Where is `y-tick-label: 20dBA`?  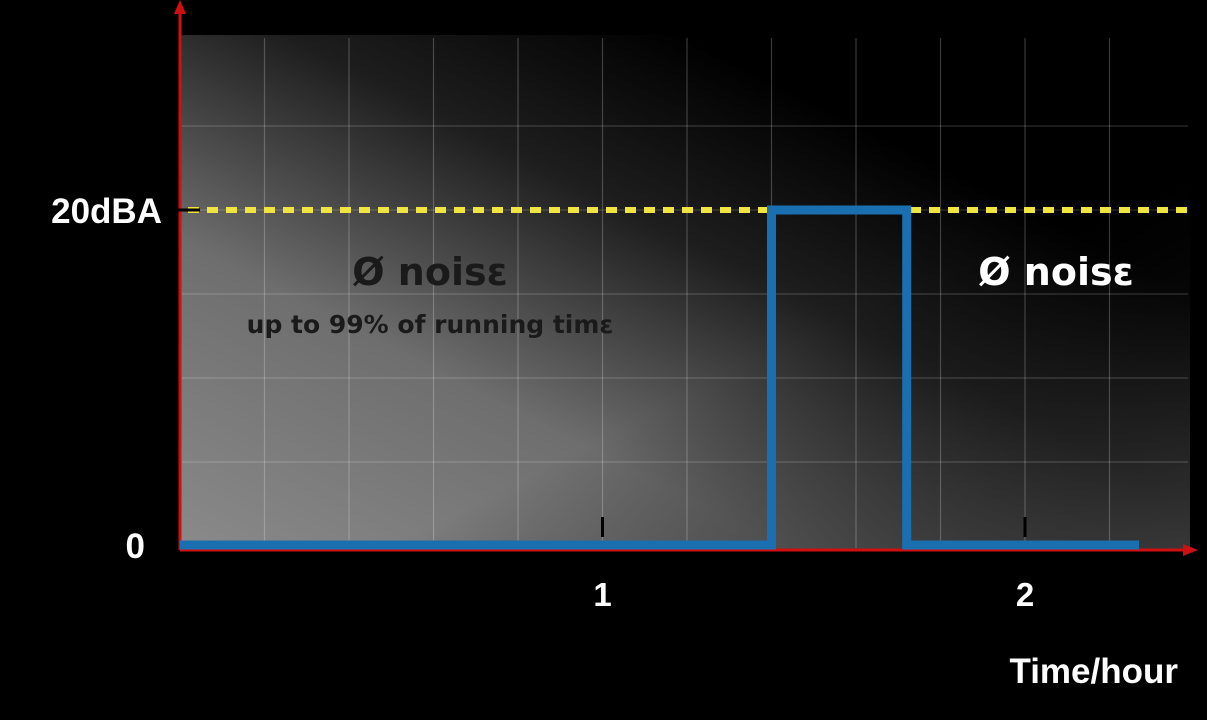
y-tick-label: 20dBA is located at coordinates (106, 211).